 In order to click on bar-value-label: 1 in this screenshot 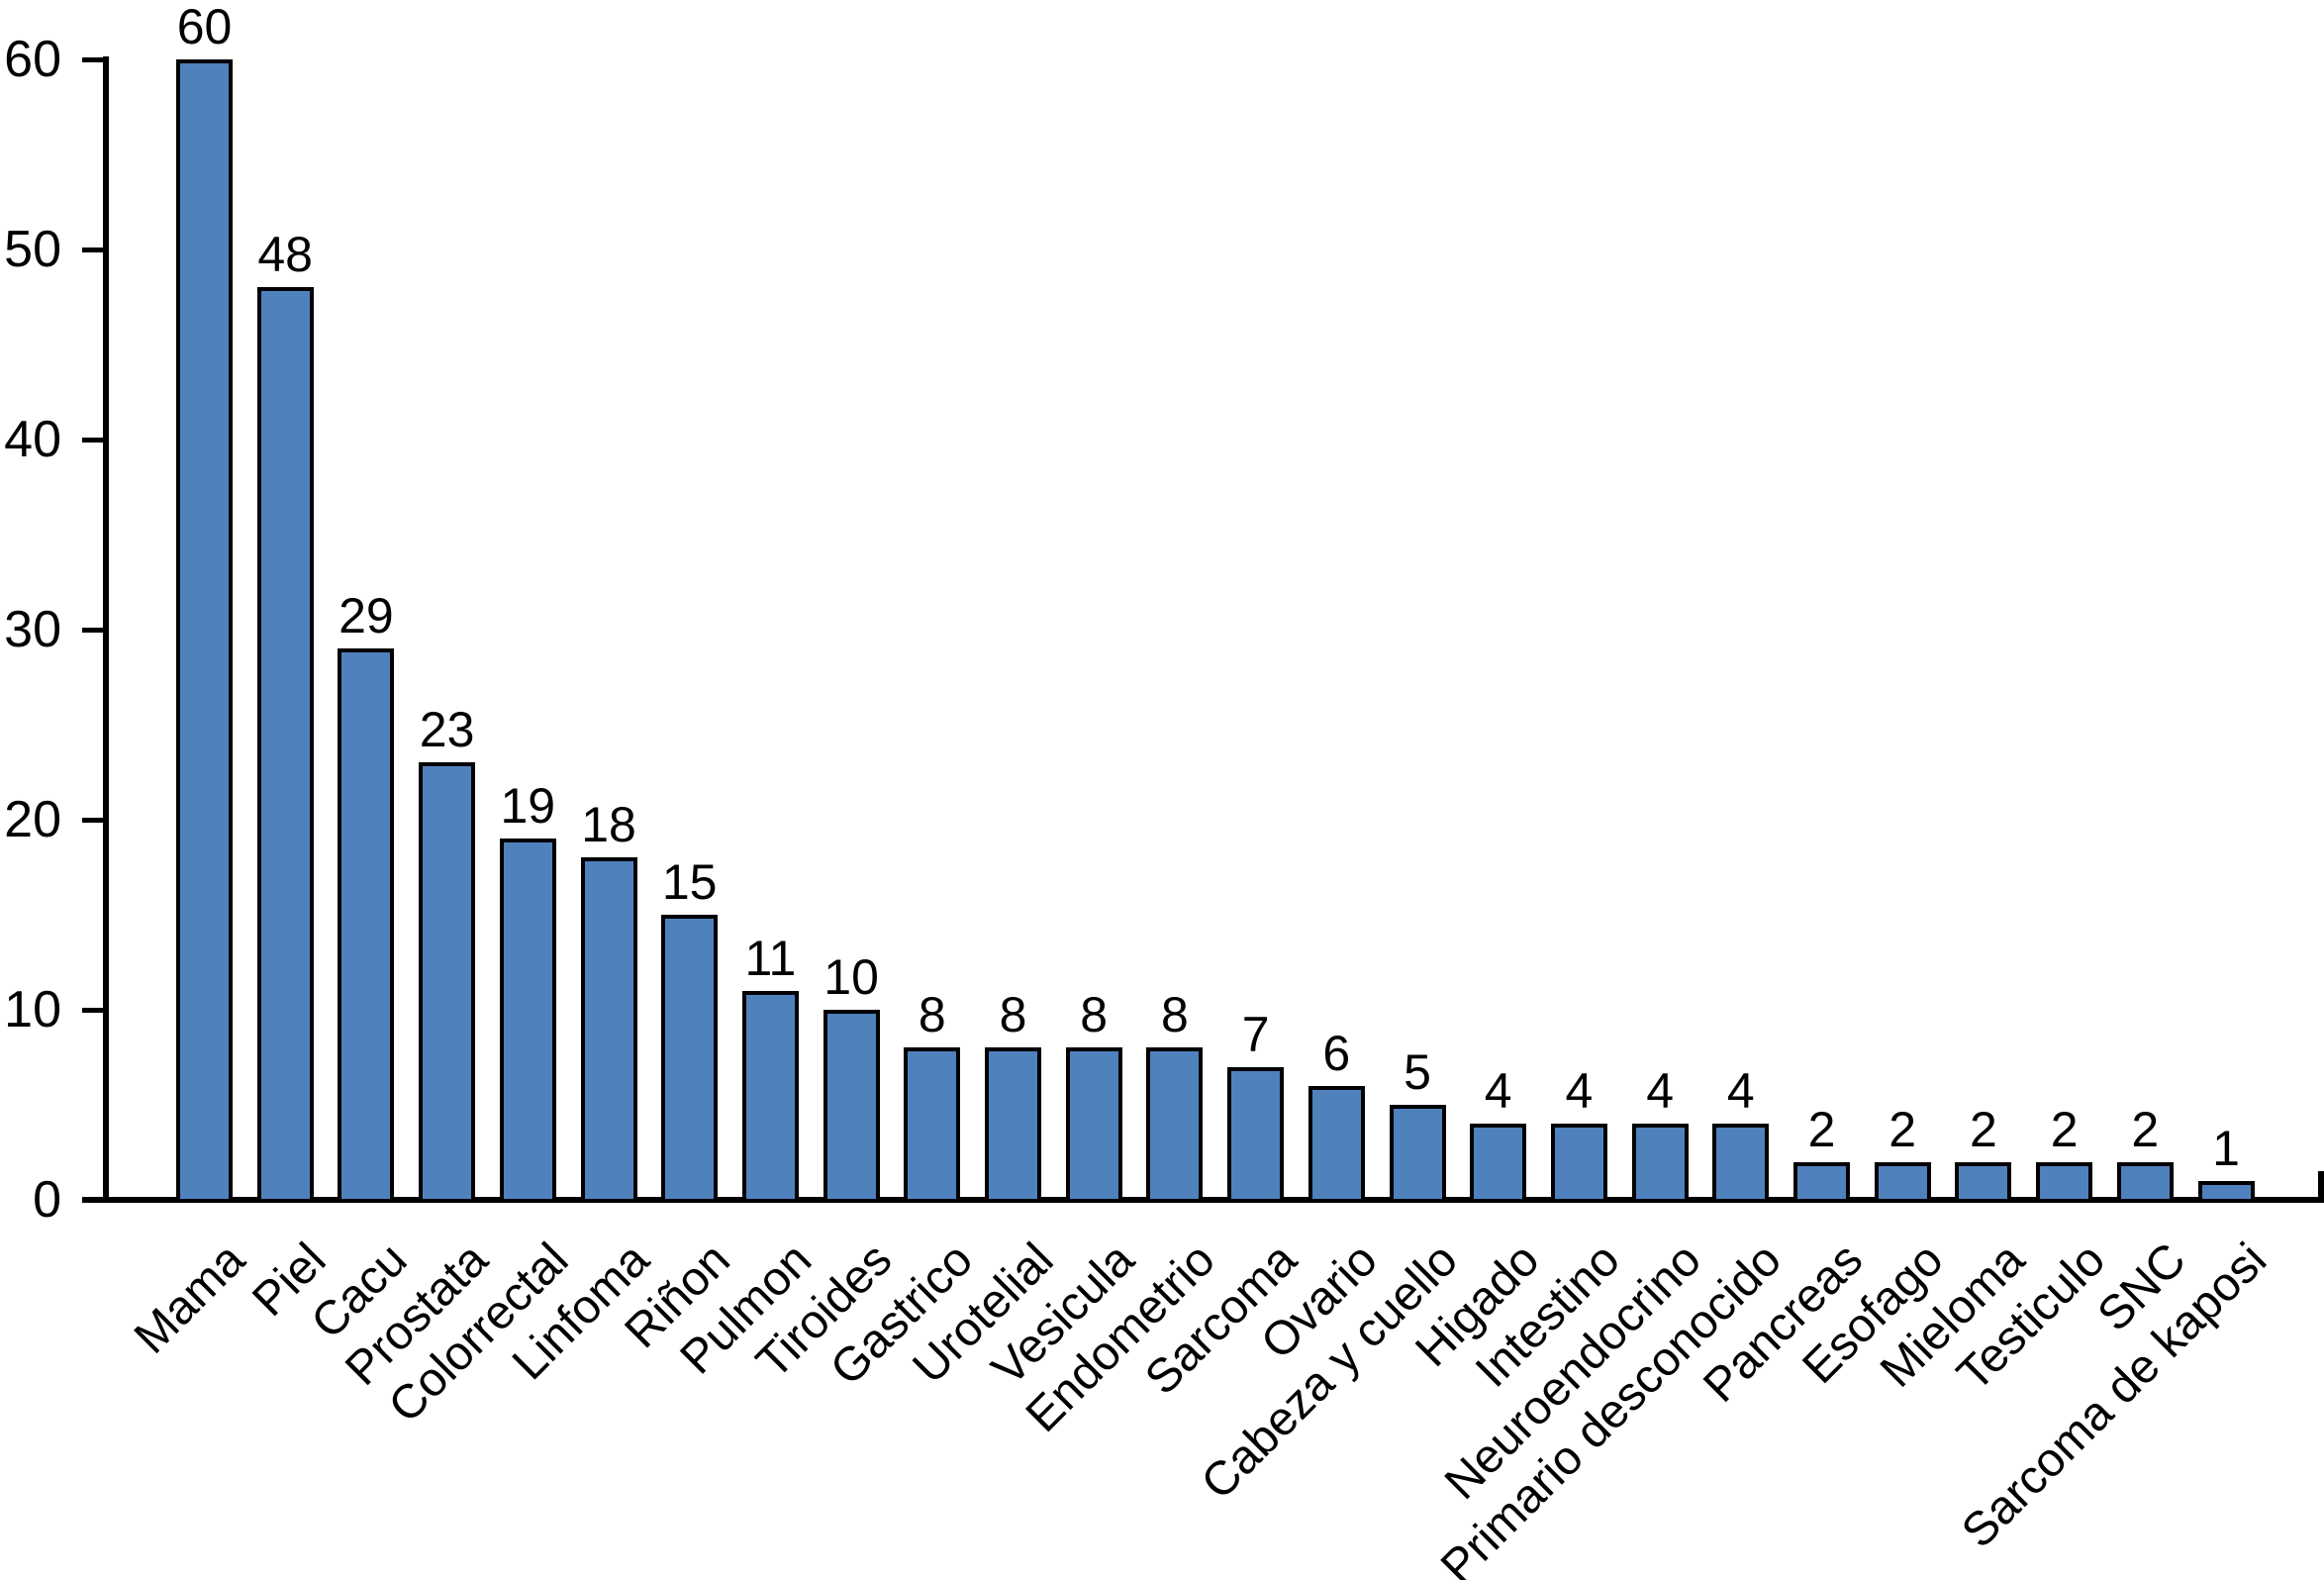, I will do `click(2226, 1148)`.